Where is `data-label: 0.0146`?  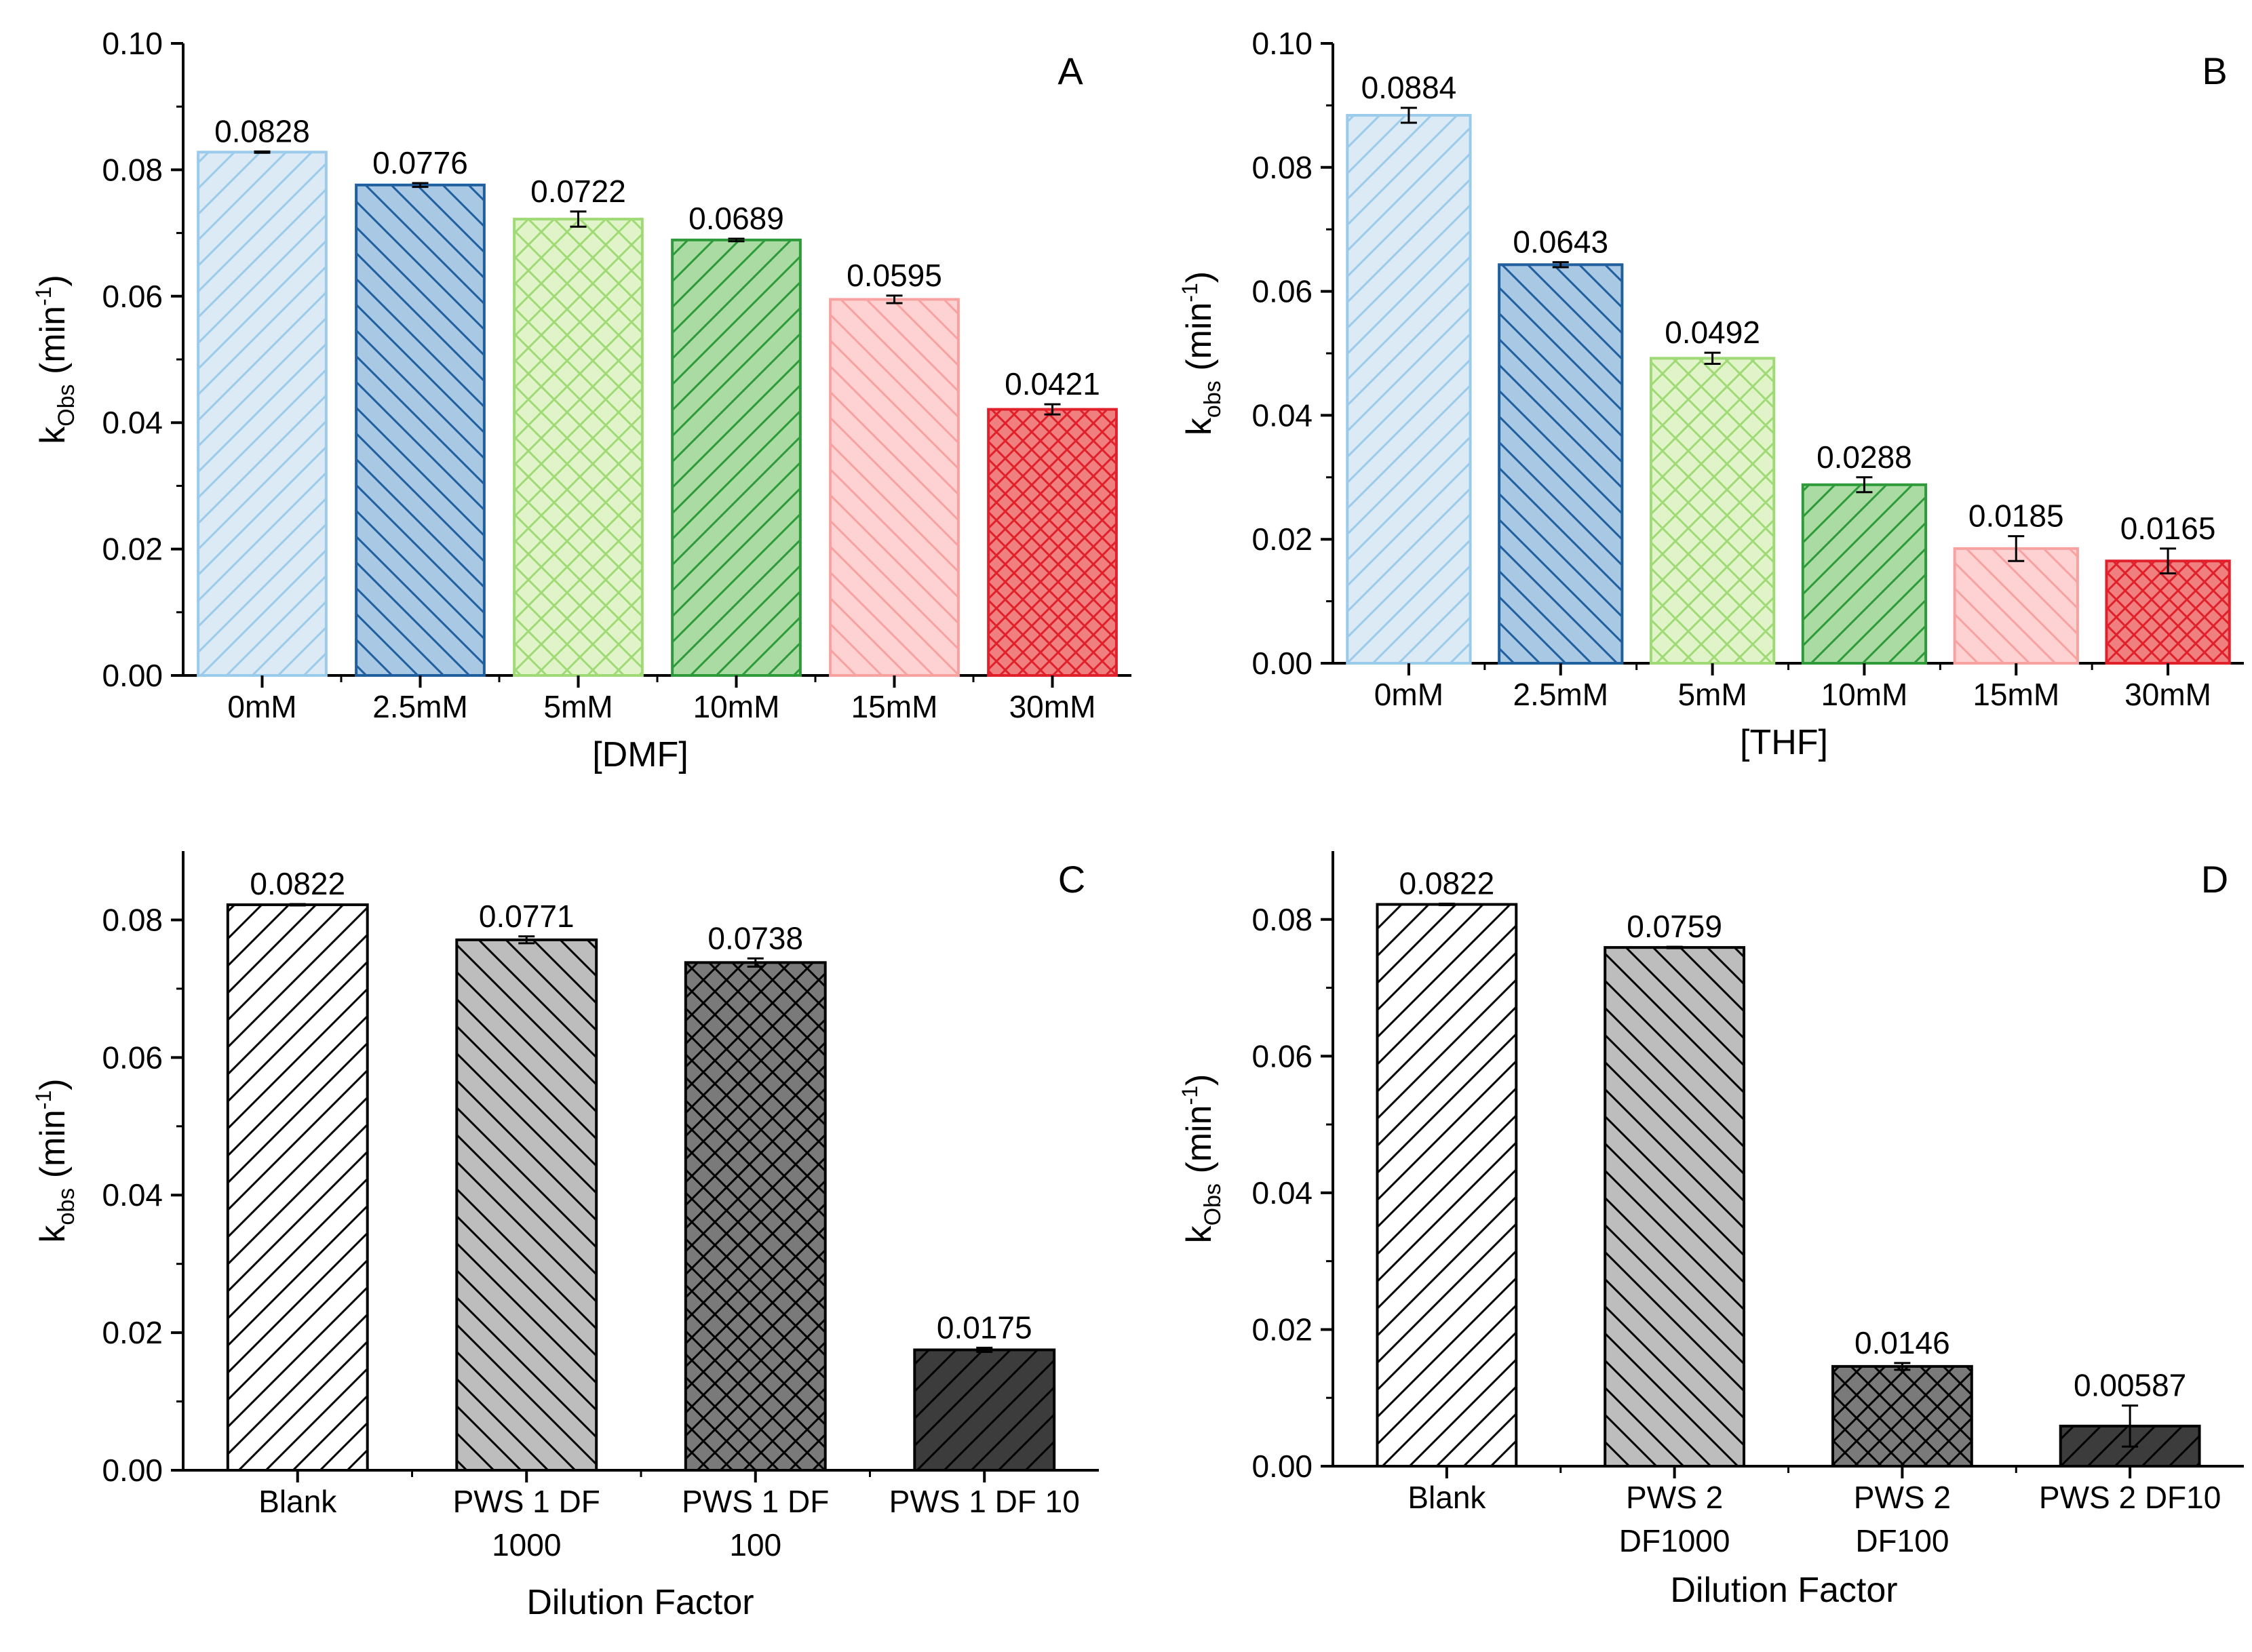 data-label: 0.0146 is located at coordinates (1902, 1342).